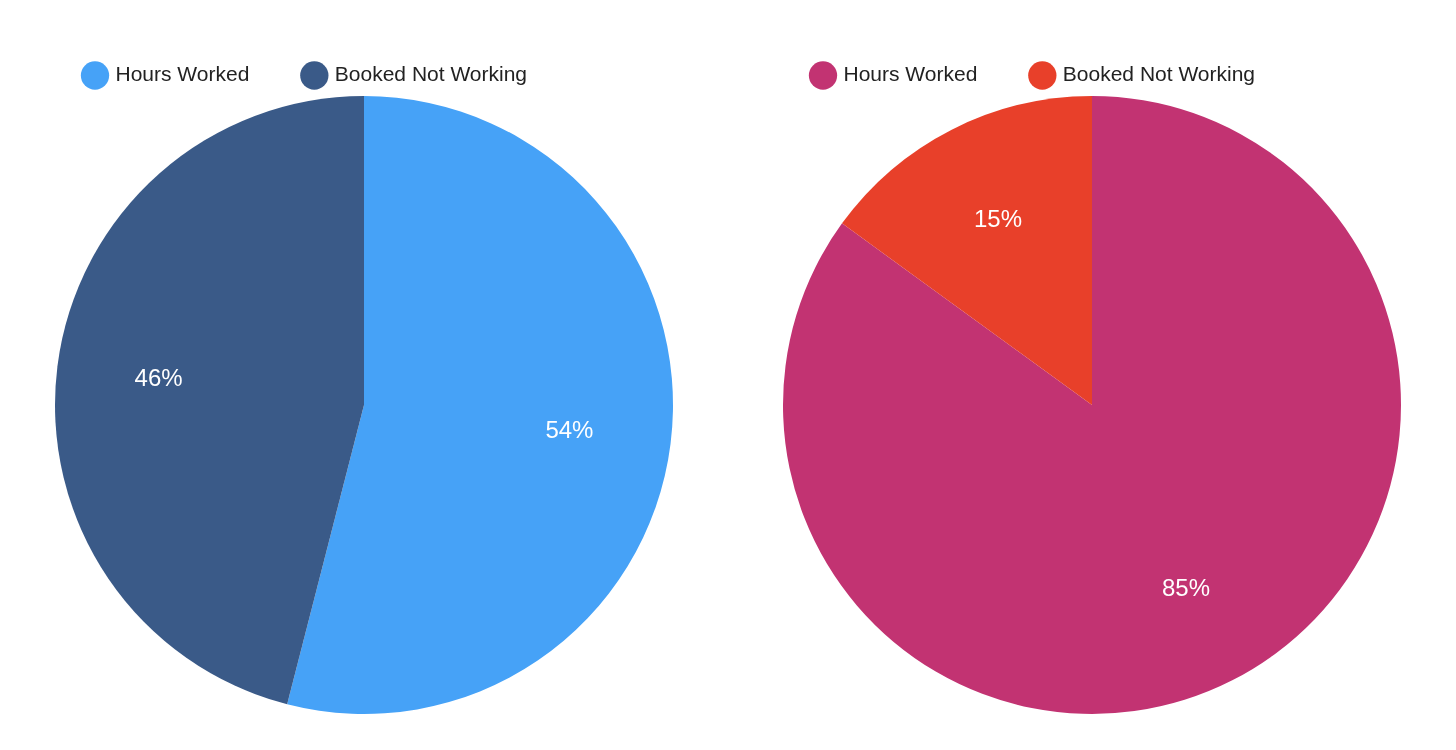 Image resolution: width=1456 pixels, height=750 pixels. What do you see at coordinates (1186, 588) in the screenshot?
I see `data-label: 85%` at bounding box center [1186, 588].